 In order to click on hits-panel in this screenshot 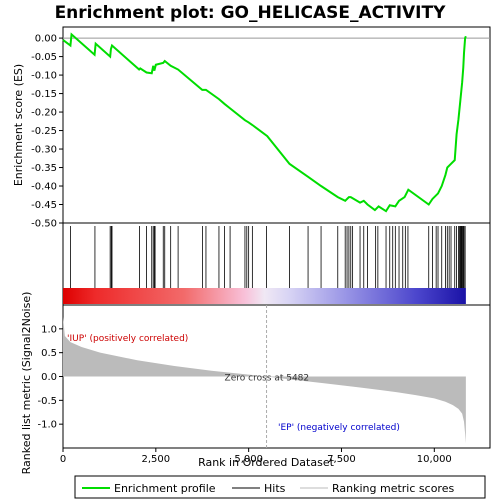, I will do `click(276, 264)`.